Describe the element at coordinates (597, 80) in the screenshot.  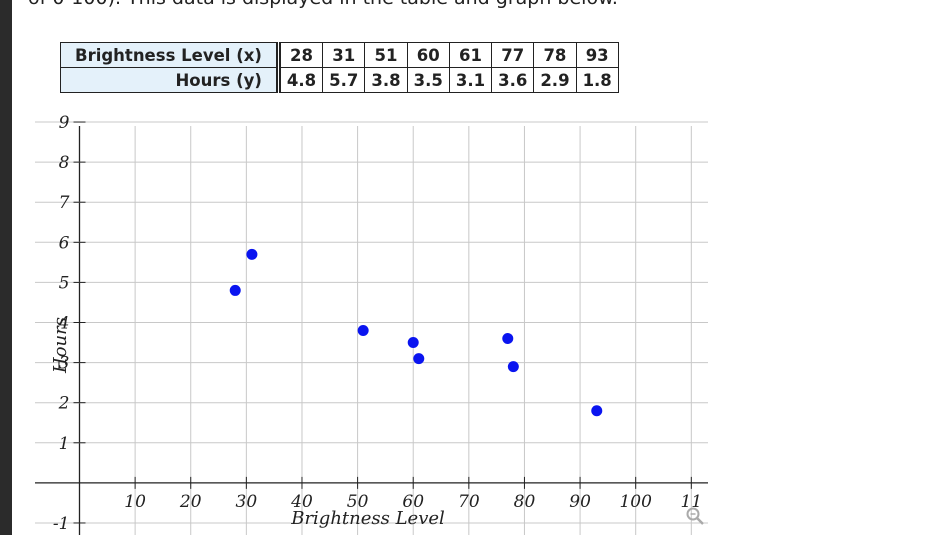
I see `y-cell: 1.8` at that location.